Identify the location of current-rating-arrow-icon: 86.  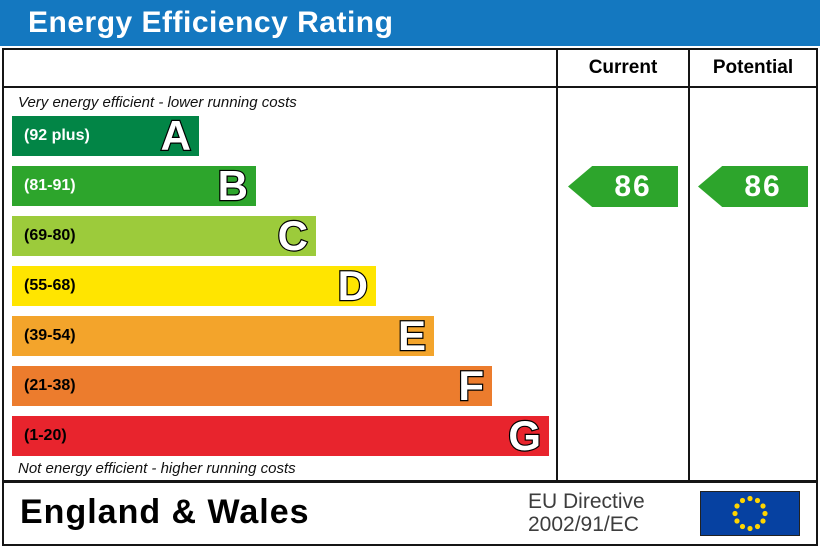
(623, 186).